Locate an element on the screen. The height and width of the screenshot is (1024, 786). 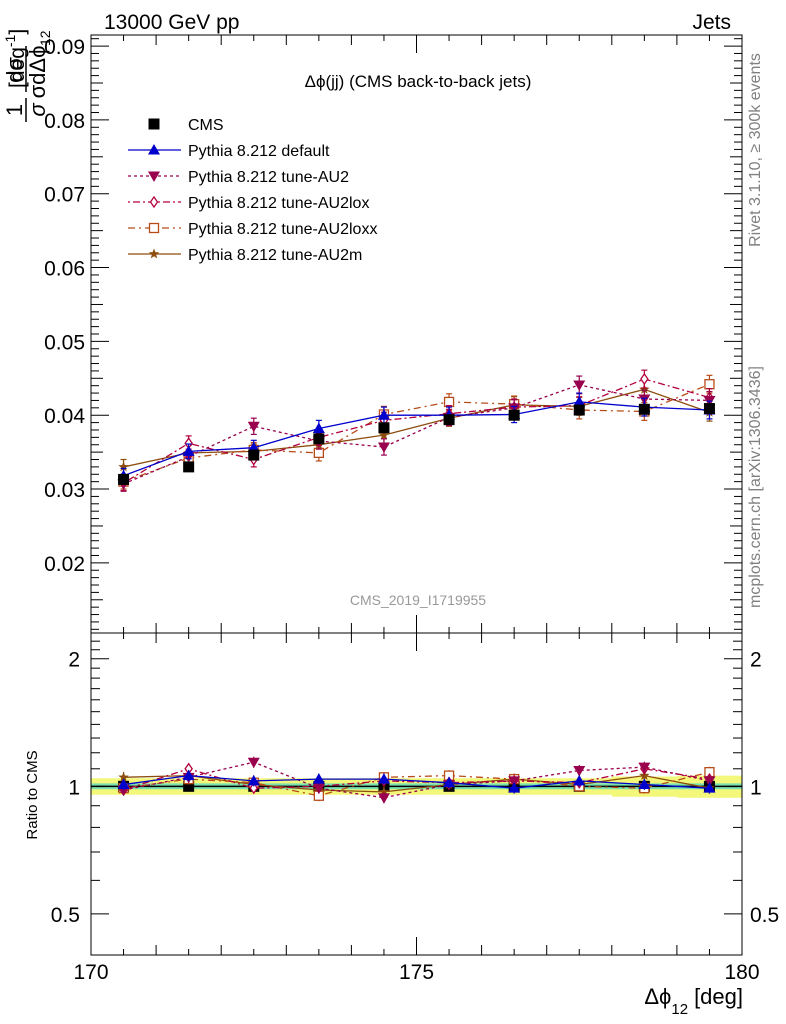
legend-label: CMS is located at coordinates (206, 125).